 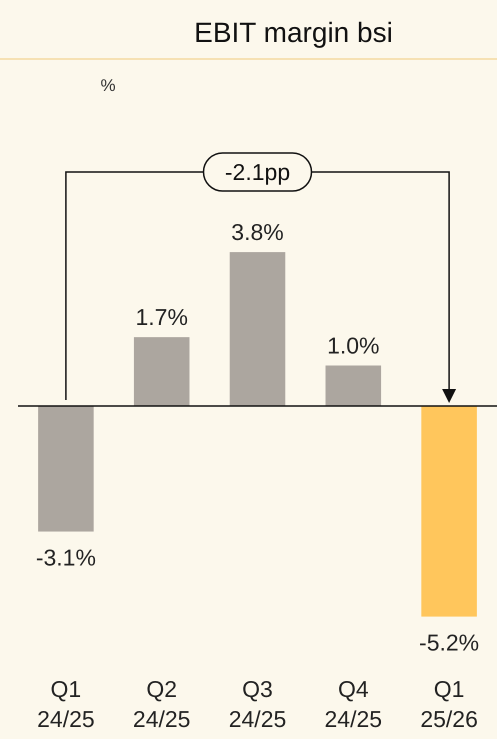 I want to click on x-tick-label: Q4 24/25, so click(x=353, y=704).